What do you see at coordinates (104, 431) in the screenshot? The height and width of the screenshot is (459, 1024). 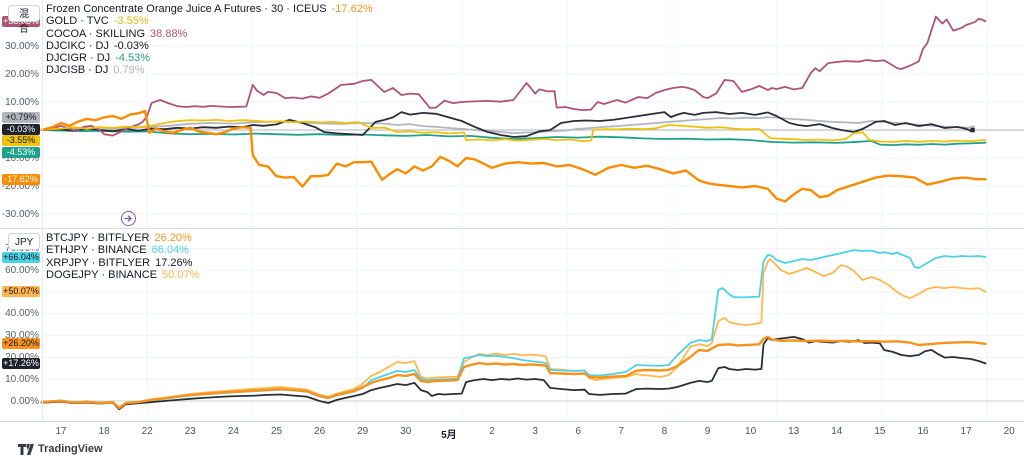 I see `time-axis-label: 18` at bounding box center [104, 431].